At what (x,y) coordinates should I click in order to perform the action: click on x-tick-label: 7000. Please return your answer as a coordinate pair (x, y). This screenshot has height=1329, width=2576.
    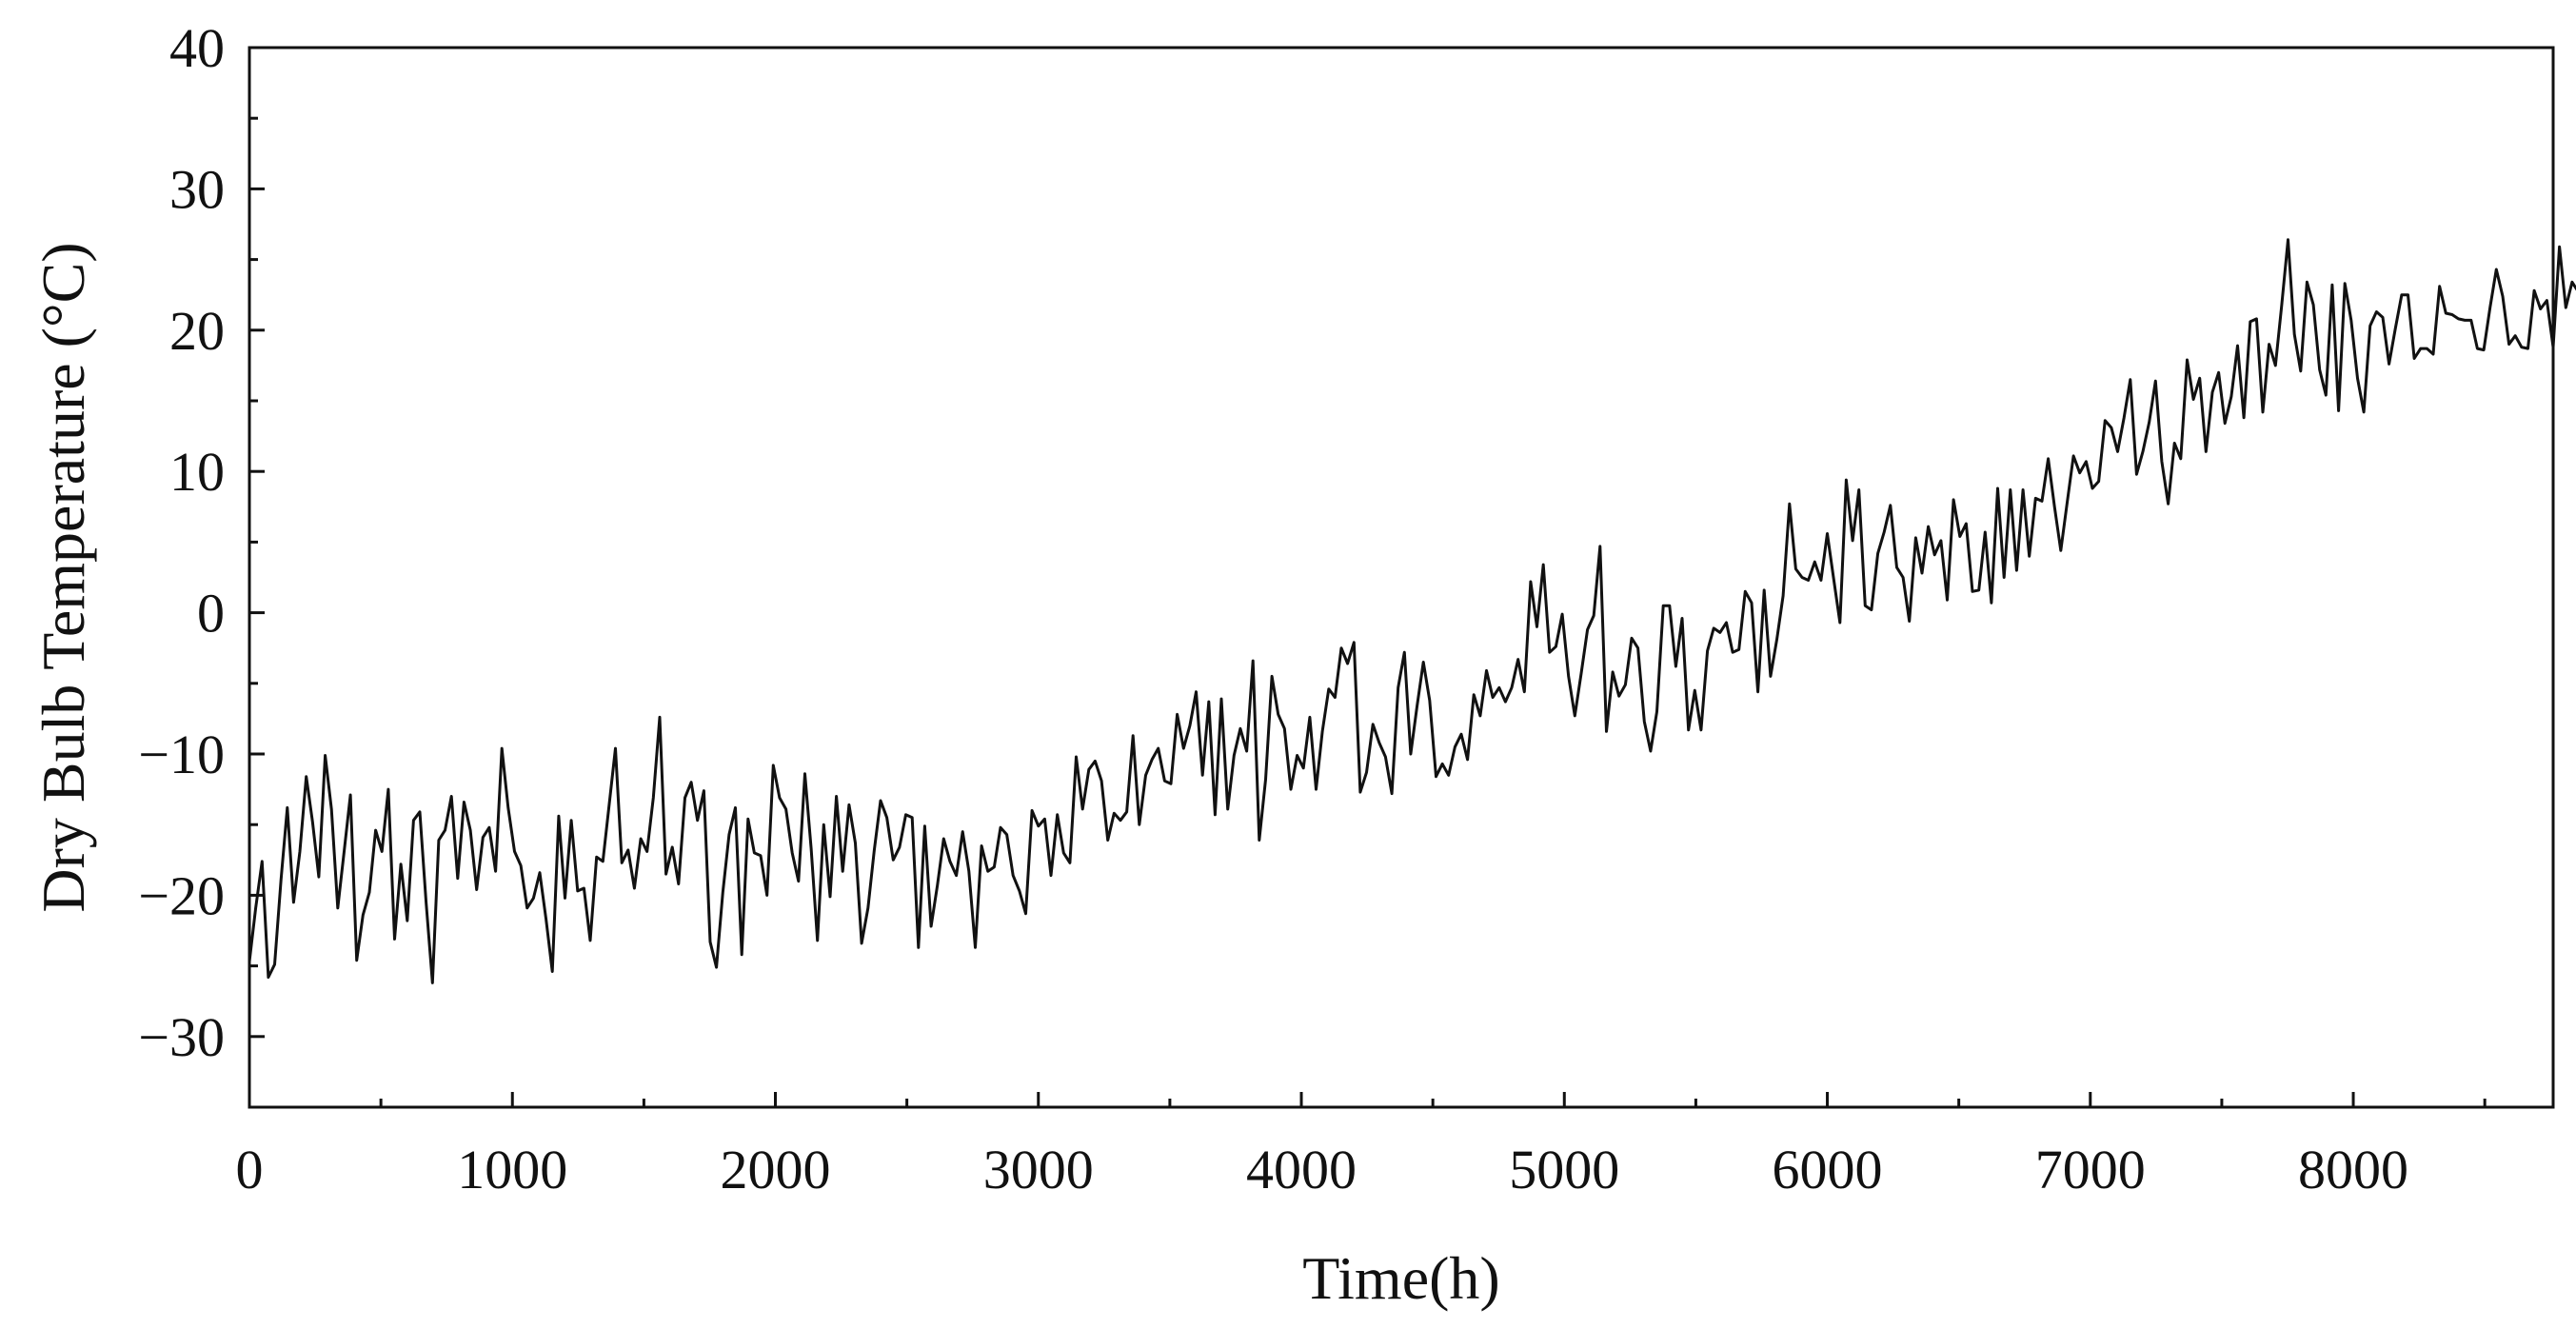
    Looking at the image, I should click on (2090, 1169).